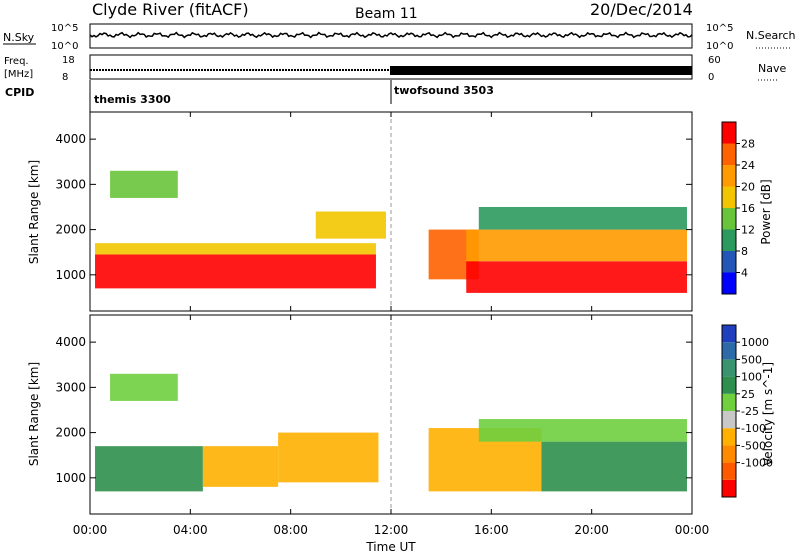 The image size is (800, 554). What do you see at coordinates (750, 411) in the screenshot?
I see `colorbar-tick-label: -25` at bounding box center [750, 411].